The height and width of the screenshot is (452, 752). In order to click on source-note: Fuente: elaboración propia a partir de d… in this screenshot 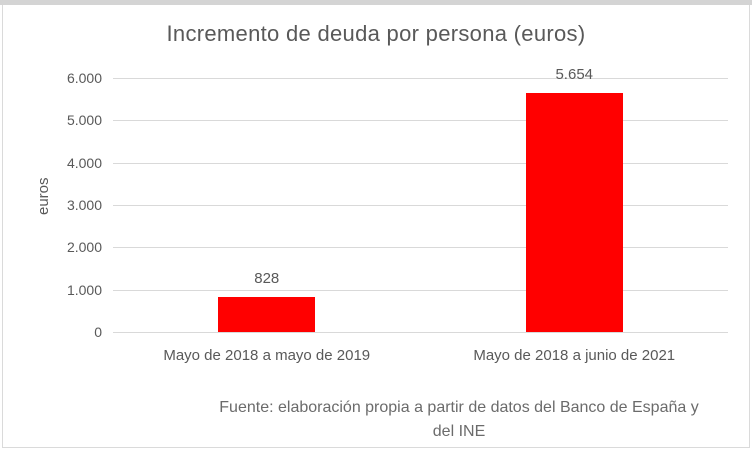, I will do `click(456, 420)`.